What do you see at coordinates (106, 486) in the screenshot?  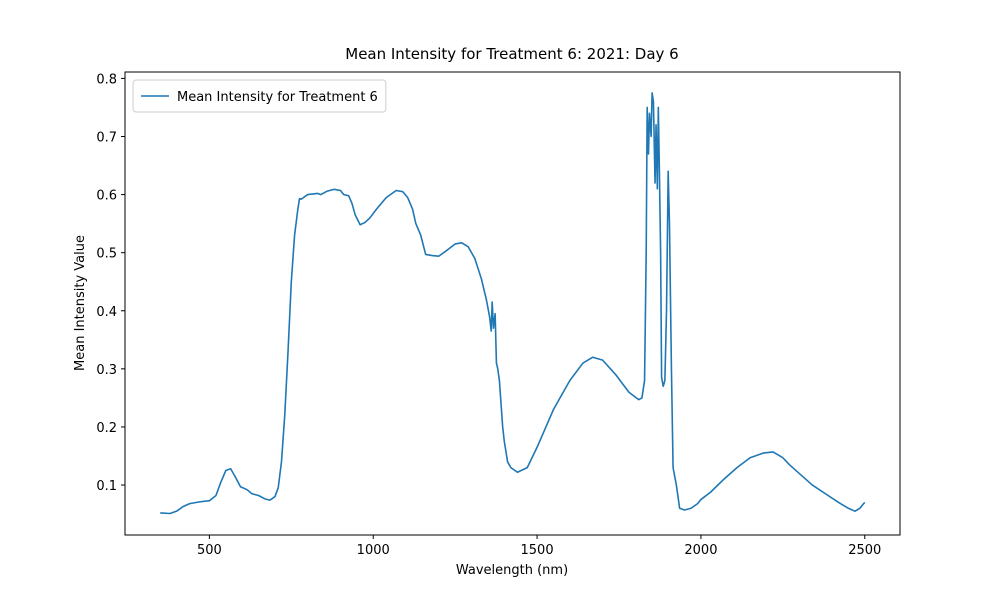 I see `y-tick-label: 0.1` at bounding box center [106, 486].